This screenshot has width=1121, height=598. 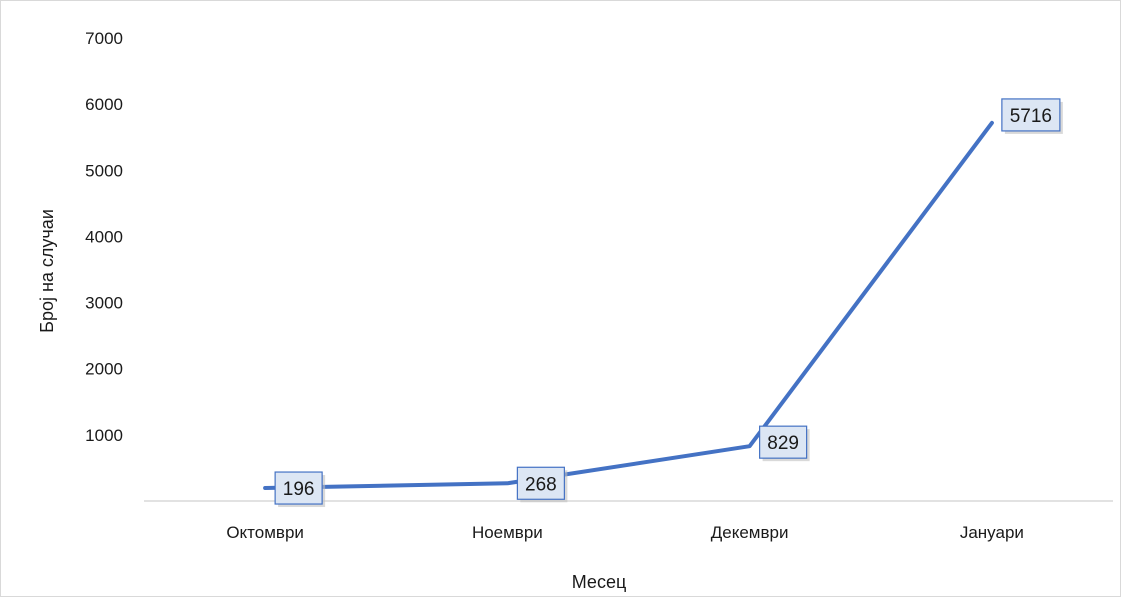 What do you see at coordinates (599, 582) in the screenshot?
I see `x-axis-title: Месец` at bounding box center [599, 582].